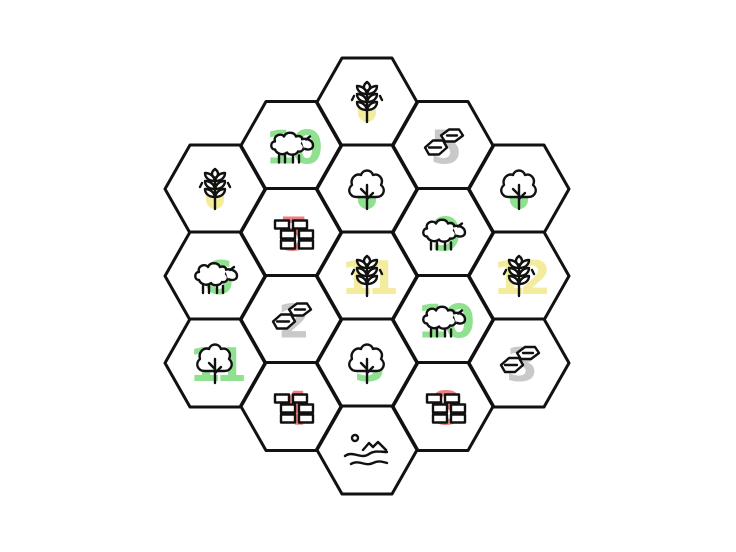 The height and width of the screenshot is (552, 736). I want to click on hex-tile-grain: 11, so click(367, 276).